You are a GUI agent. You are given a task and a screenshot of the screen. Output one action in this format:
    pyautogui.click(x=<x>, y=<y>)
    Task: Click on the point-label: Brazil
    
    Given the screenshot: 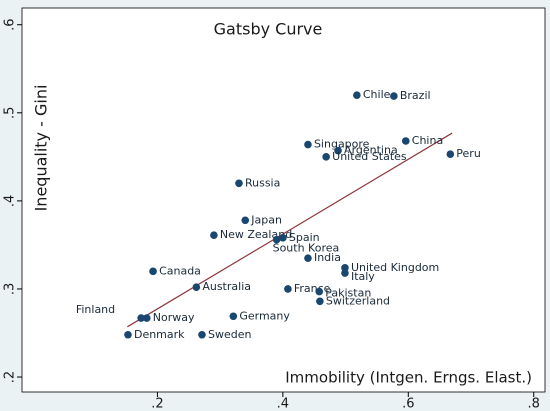 What is the action you would take?
    pyautogui.click(x=415, y=95)
    